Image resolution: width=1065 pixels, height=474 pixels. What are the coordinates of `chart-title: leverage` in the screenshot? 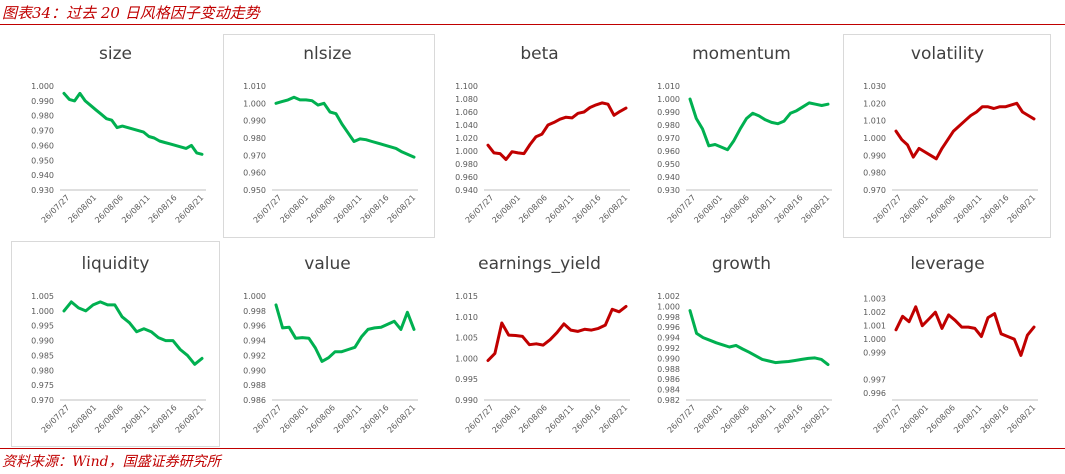 It's located at (947, 264).